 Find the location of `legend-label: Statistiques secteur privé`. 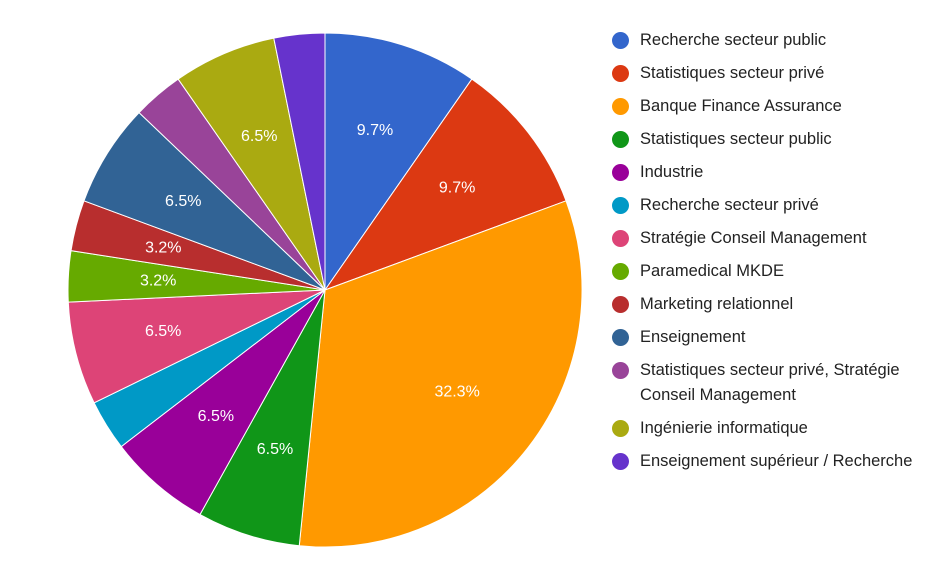

legend-label: Statistiques secteur privé is located at coordinates (732, 73).